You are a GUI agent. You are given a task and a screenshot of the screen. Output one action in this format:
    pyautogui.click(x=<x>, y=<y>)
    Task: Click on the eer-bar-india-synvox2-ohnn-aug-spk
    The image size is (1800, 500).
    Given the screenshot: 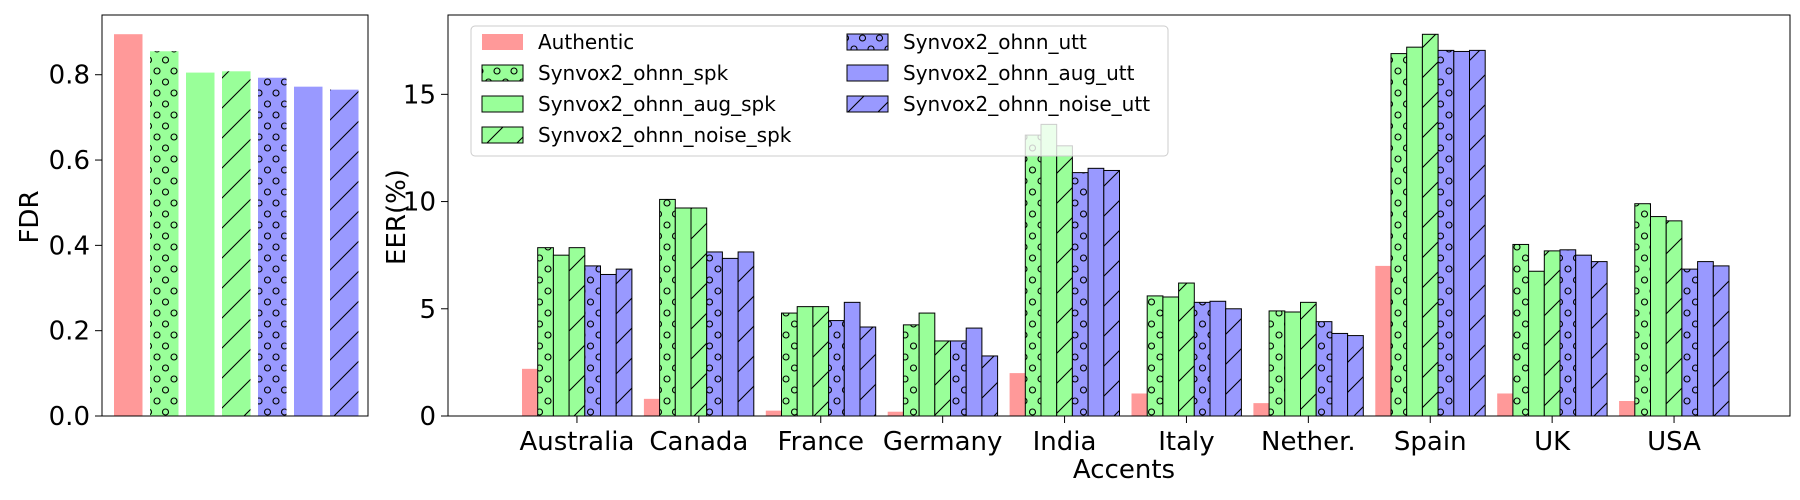 What is the action you would take?
    pyautogui.click(x=1049, y=270)
    